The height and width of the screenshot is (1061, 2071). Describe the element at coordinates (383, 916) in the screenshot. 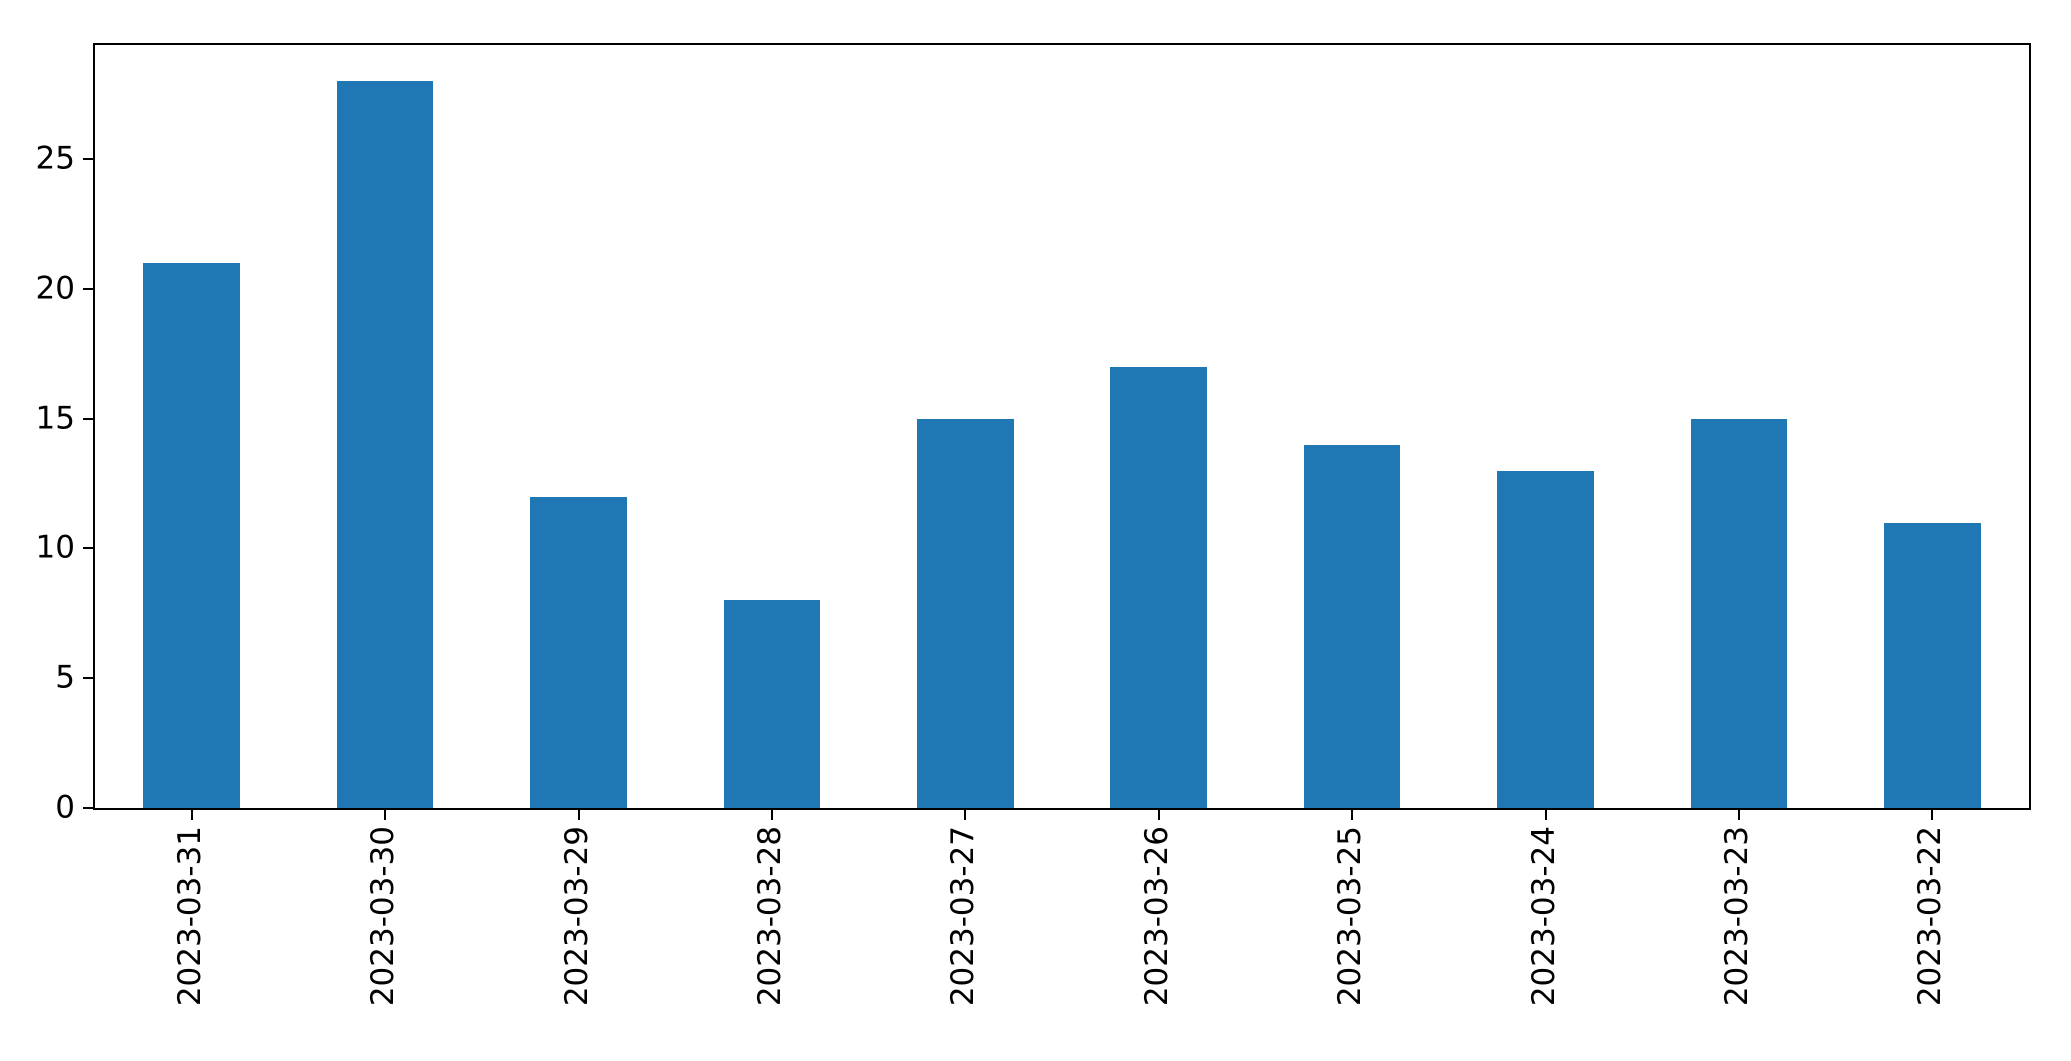

I see `x-tick-label: 2023-03-30` at that location.